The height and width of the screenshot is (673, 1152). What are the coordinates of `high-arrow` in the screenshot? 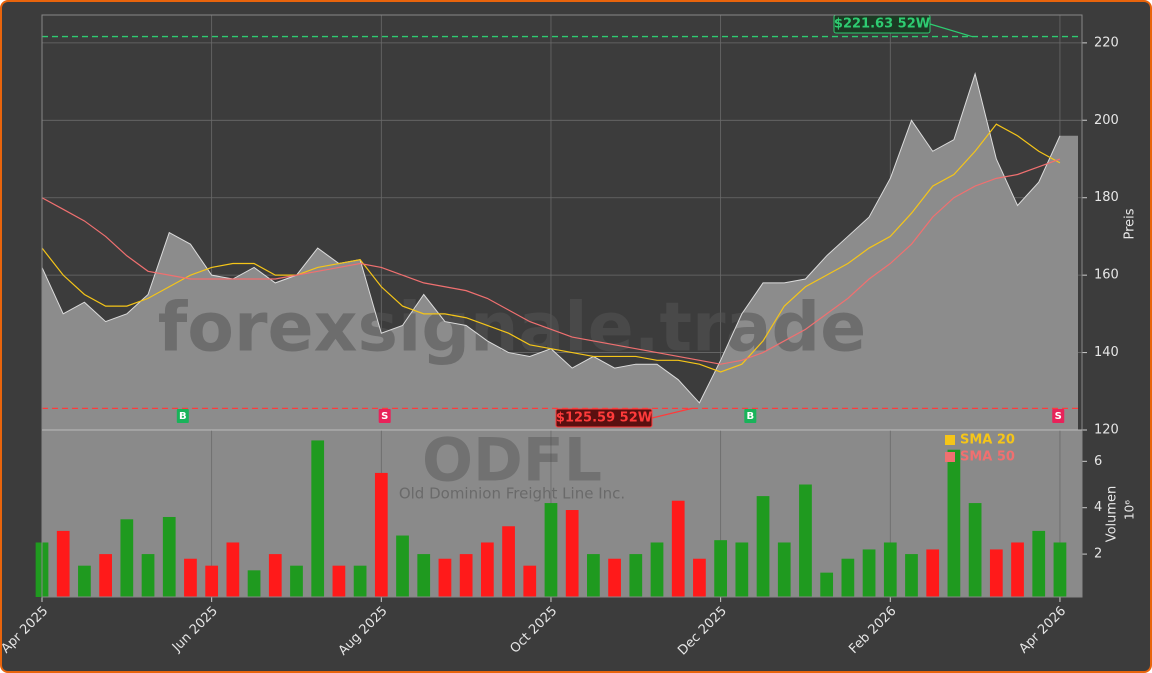 It's located at (951, 30).